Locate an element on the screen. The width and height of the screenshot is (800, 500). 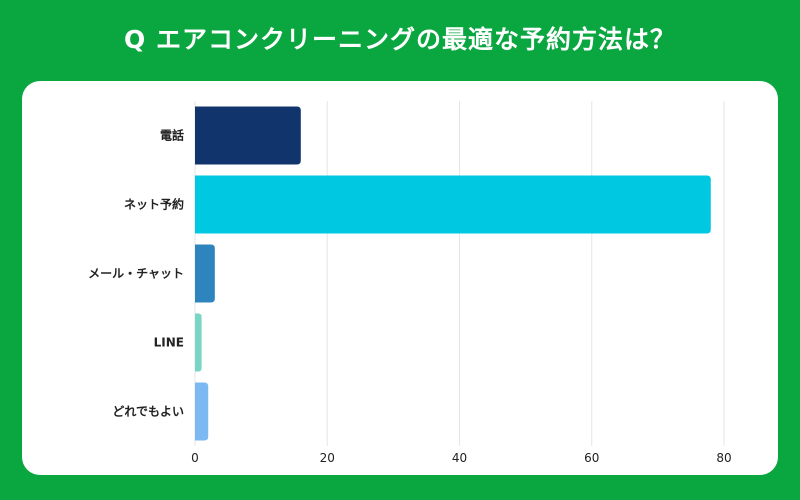
x-tick-label: 0 is located at coordinates (195, 458).